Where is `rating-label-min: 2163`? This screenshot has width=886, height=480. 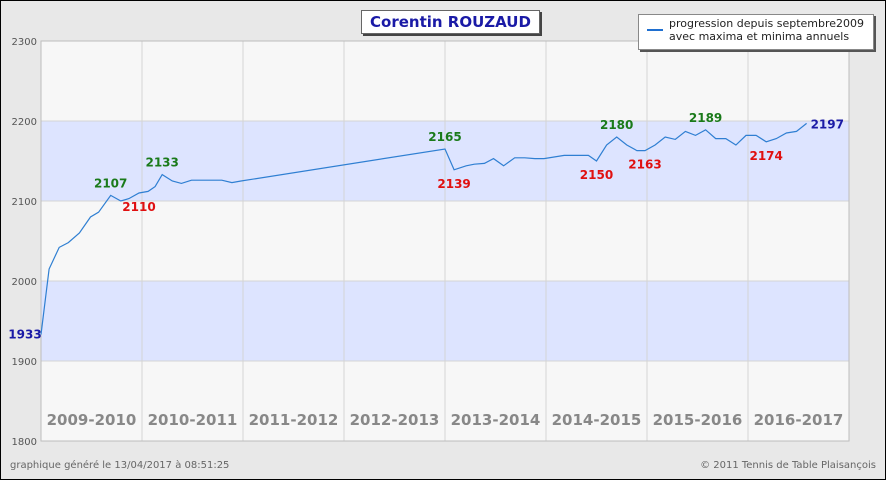 rating-label-min: 2163 is located at coordinates (644, 165).